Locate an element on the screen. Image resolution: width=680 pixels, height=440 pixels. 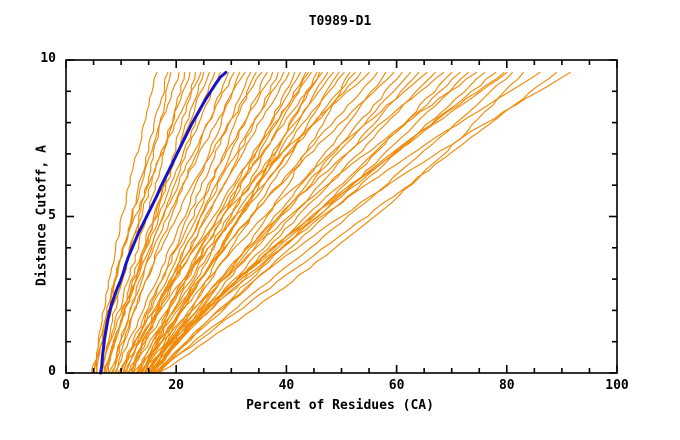
x-tick-label: 0 is located at coordinates (66, 385).